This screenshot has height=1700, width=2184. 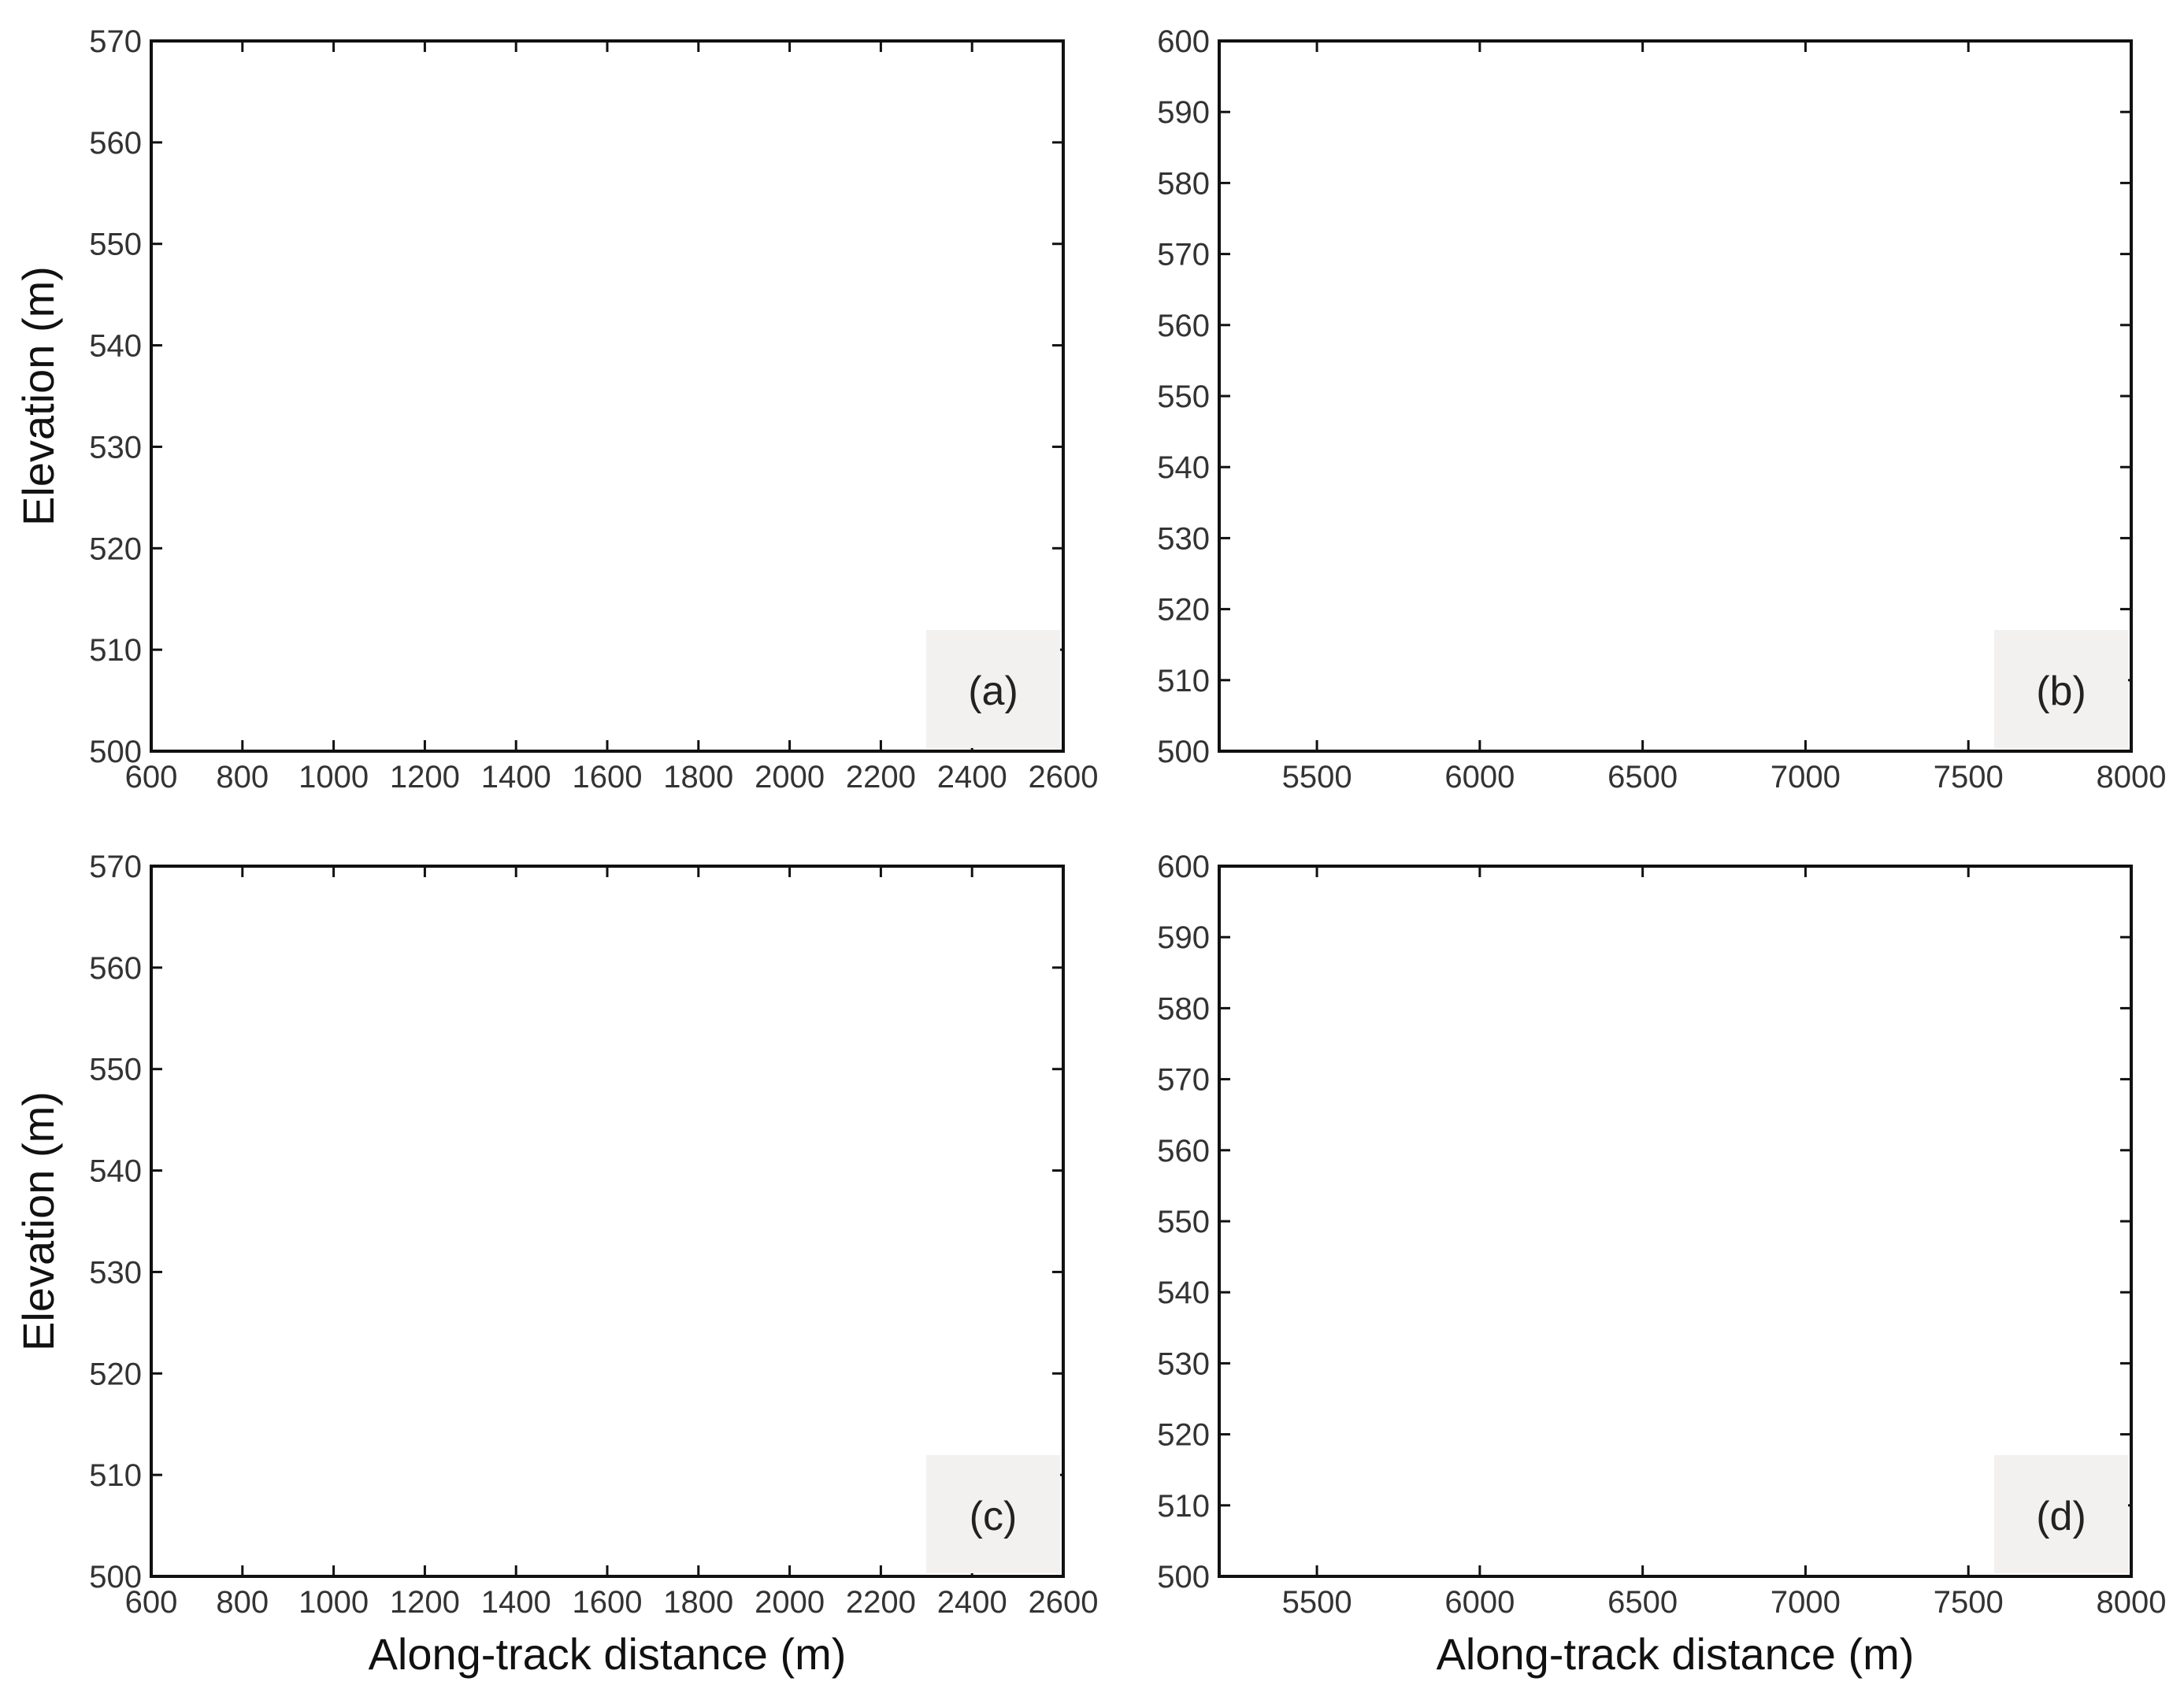 What do you see at coordinates (115, 650) in the screenshot?
I see `y-tick-label: 510` at bounding box center [115, 650].